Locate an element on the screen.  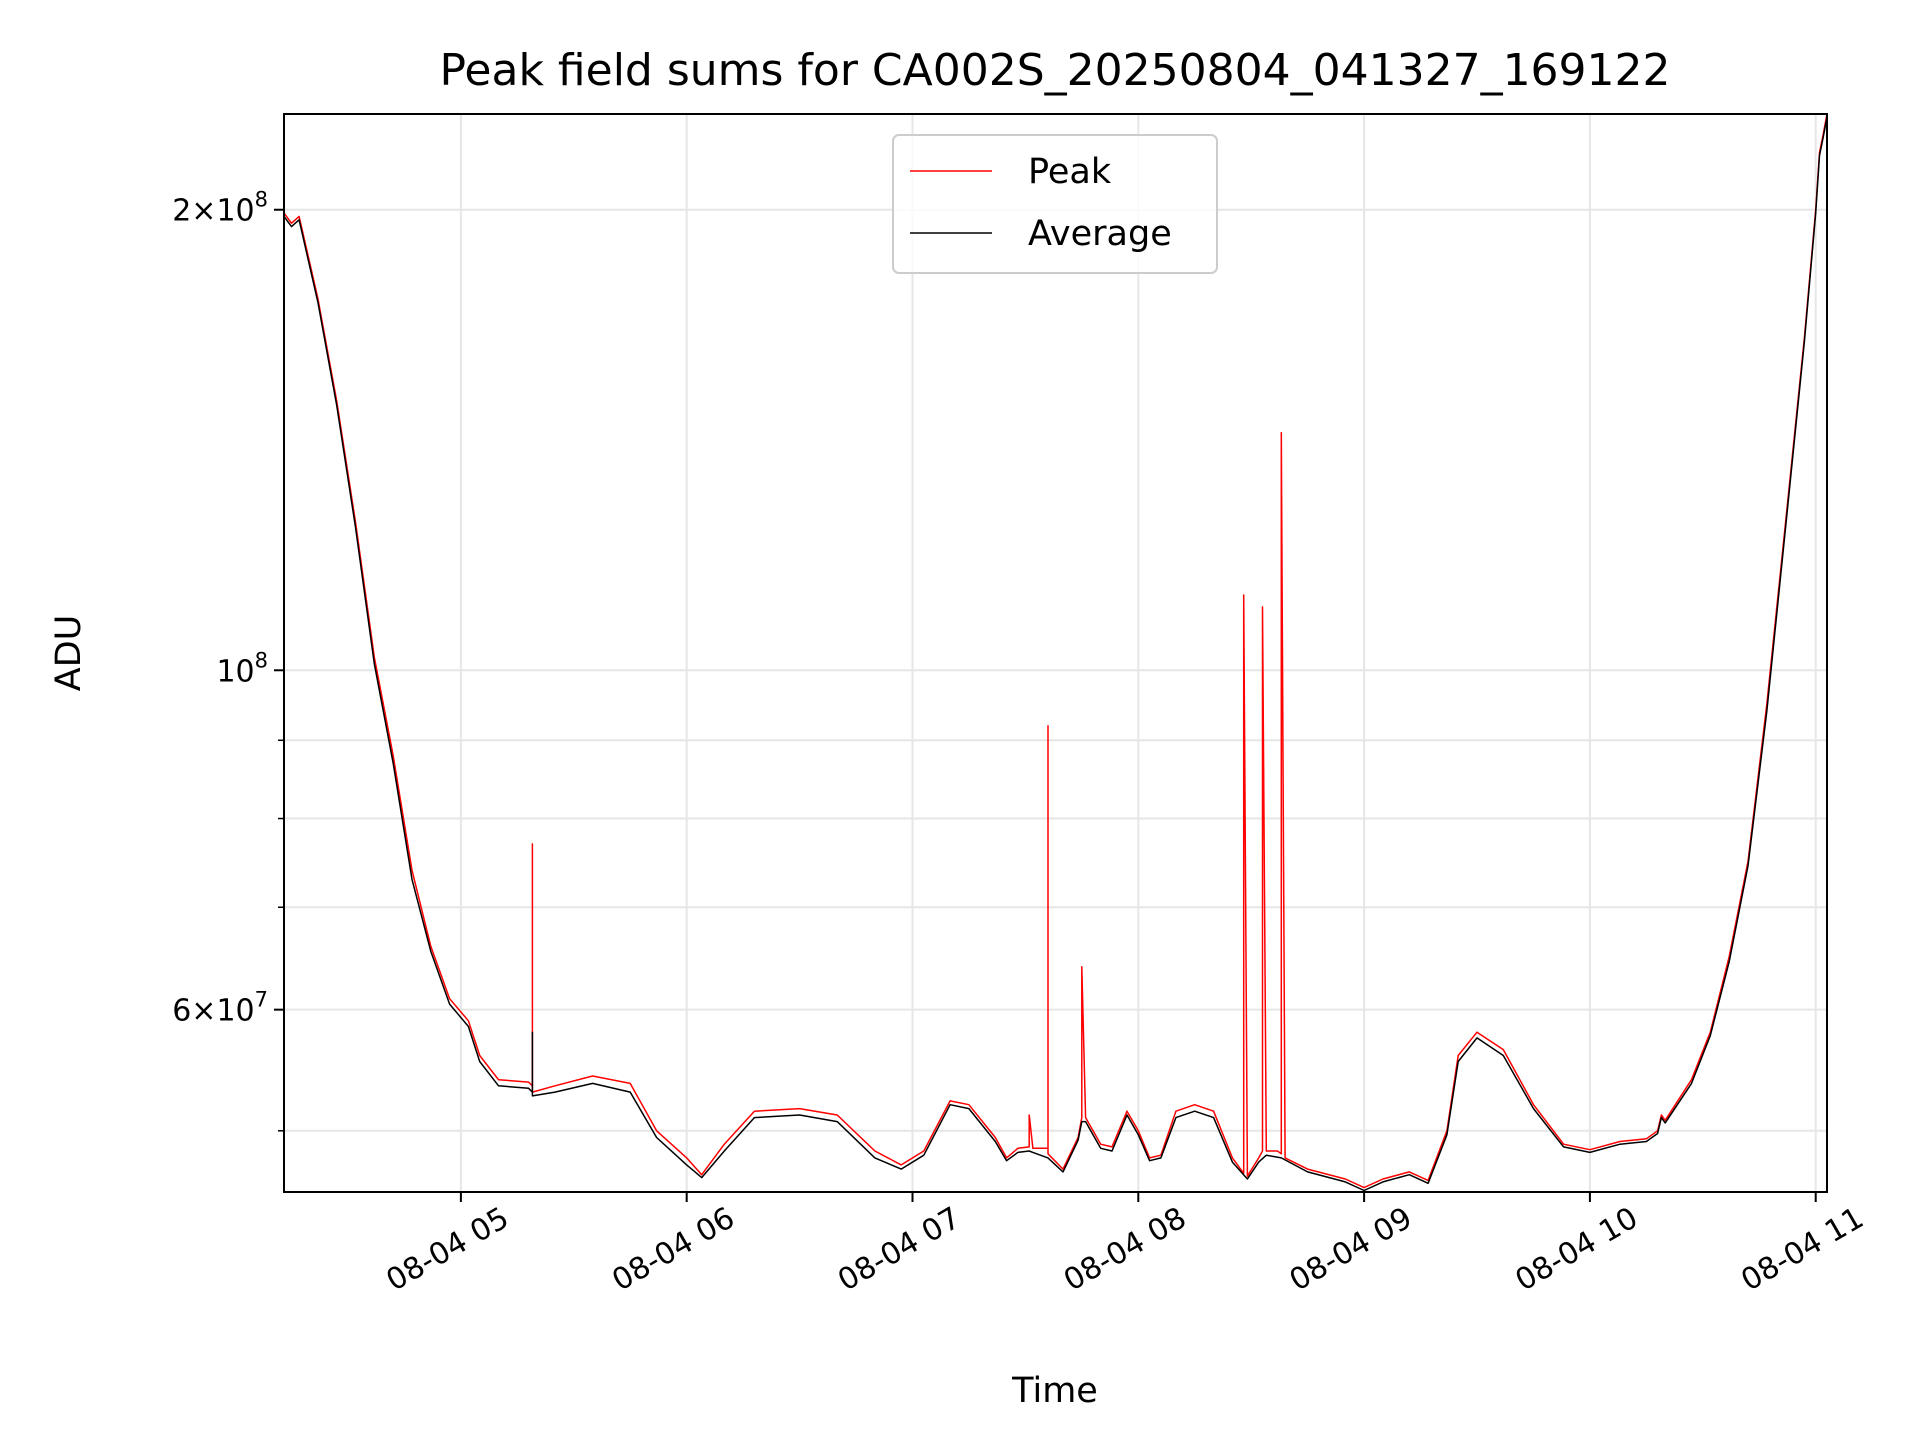
y-tick-label: 108 is located at coordinates (242, 668).